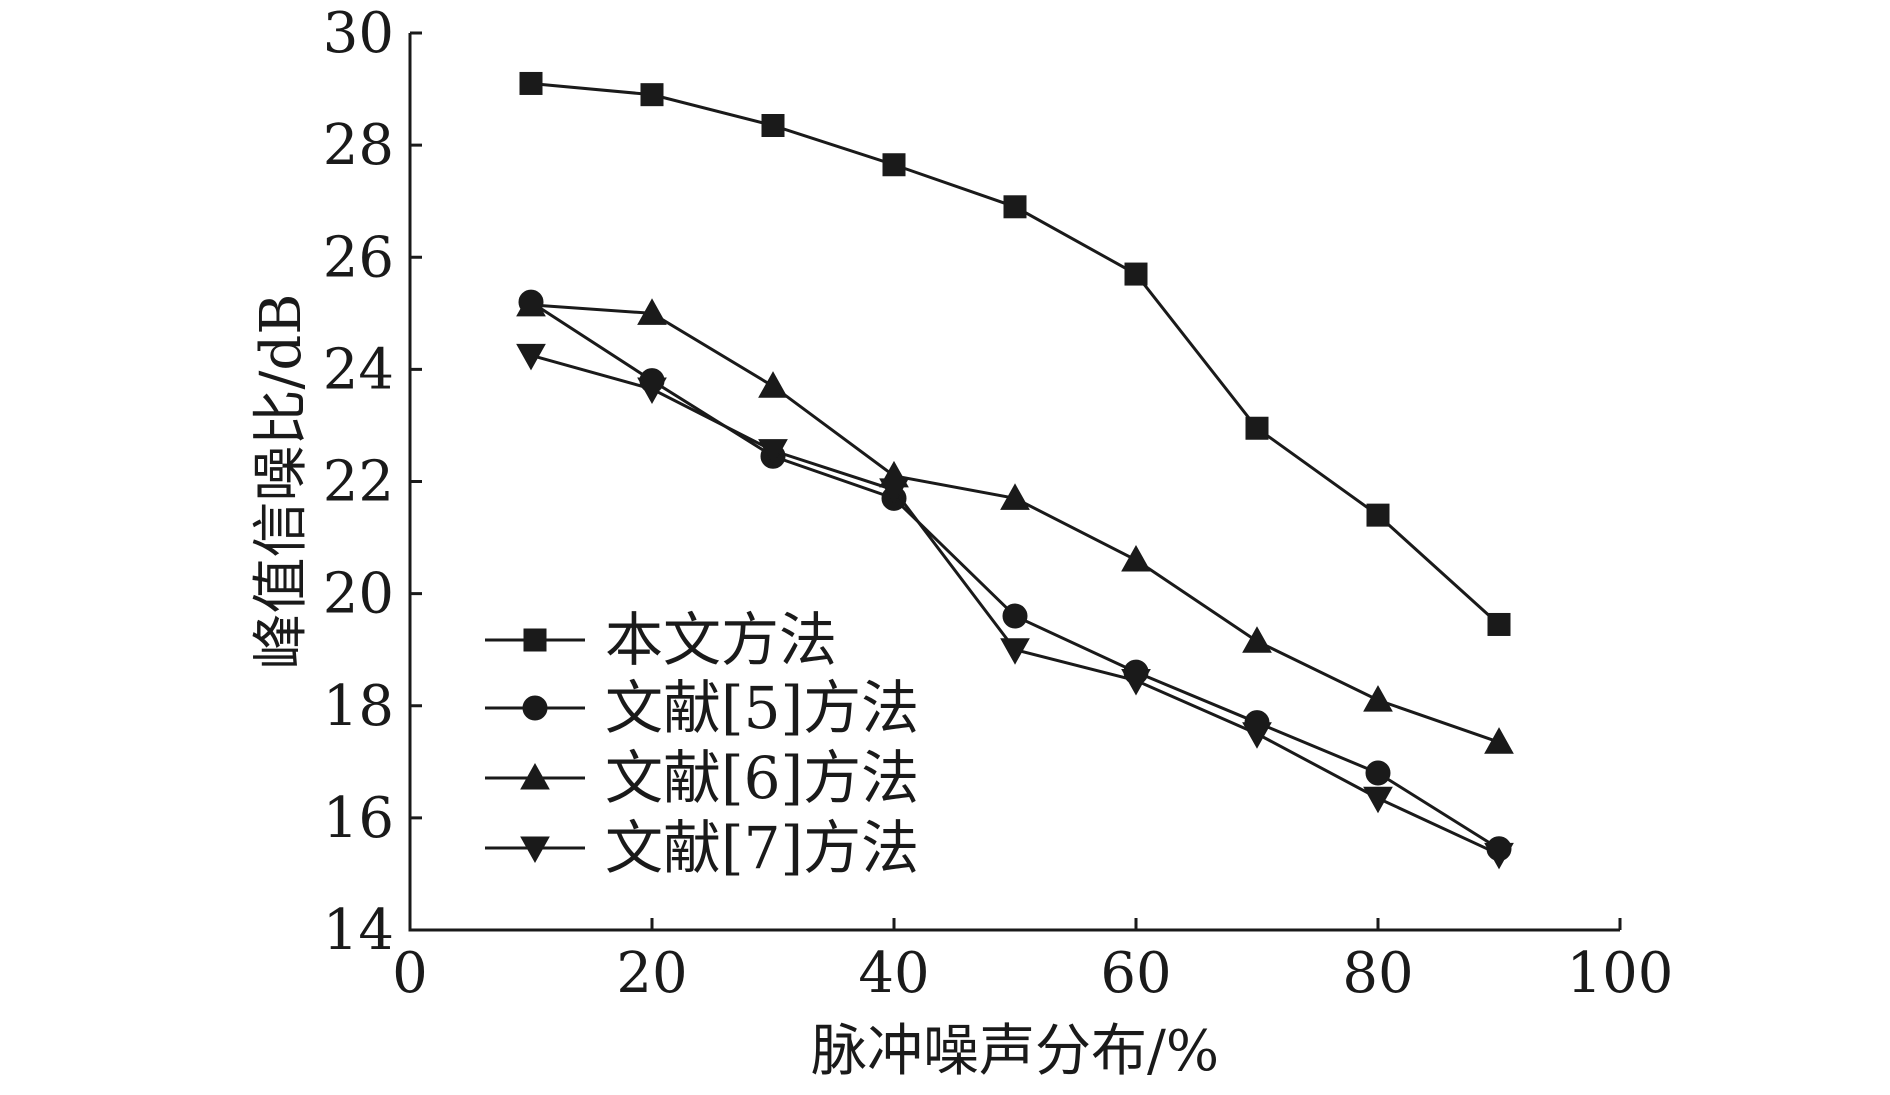  I want to click on x-tick-label: 40, so click(893, 973).